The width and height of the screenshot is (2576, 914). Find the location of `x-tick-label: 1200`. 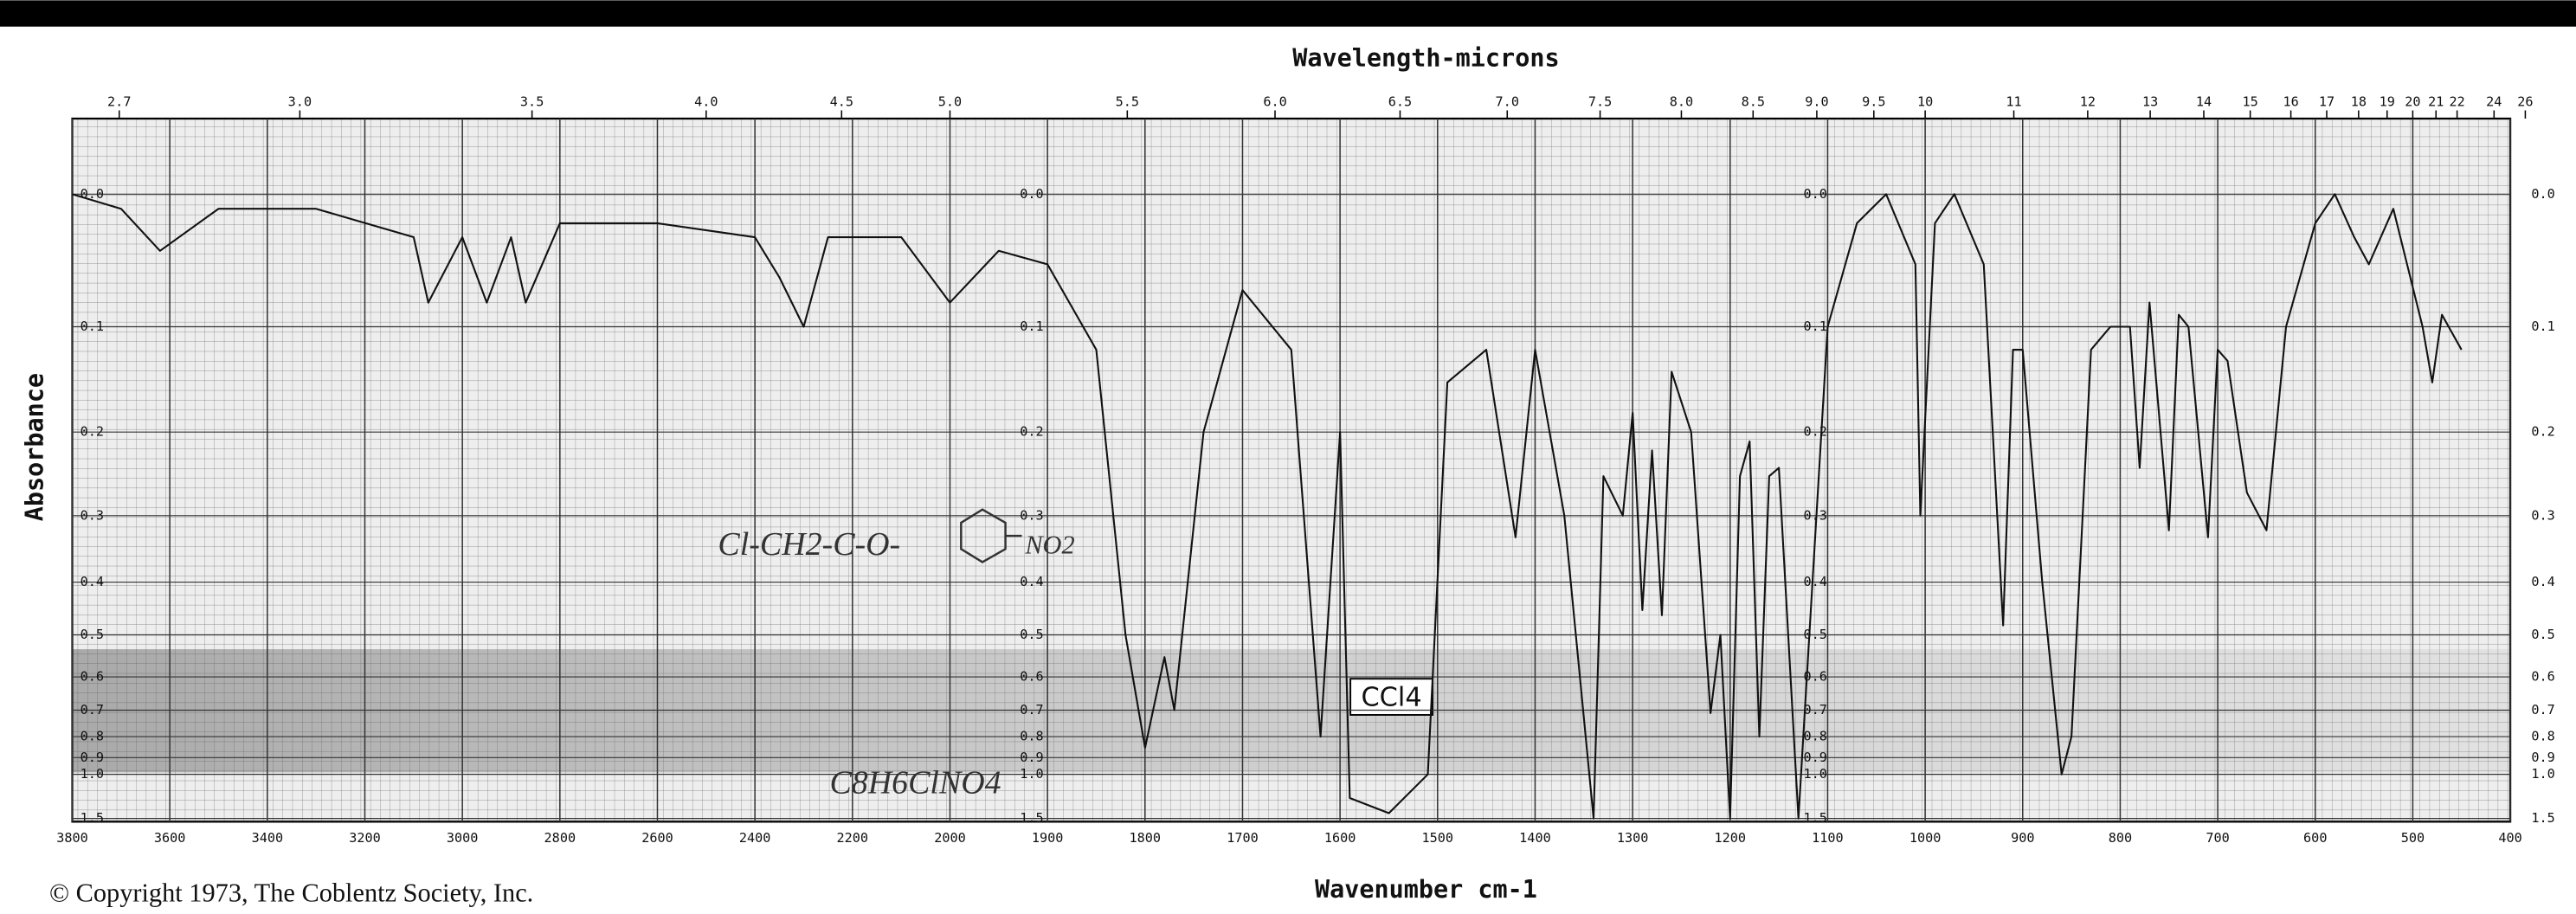

x-tick-label: 1200 is located at coordinates (1731, 838).